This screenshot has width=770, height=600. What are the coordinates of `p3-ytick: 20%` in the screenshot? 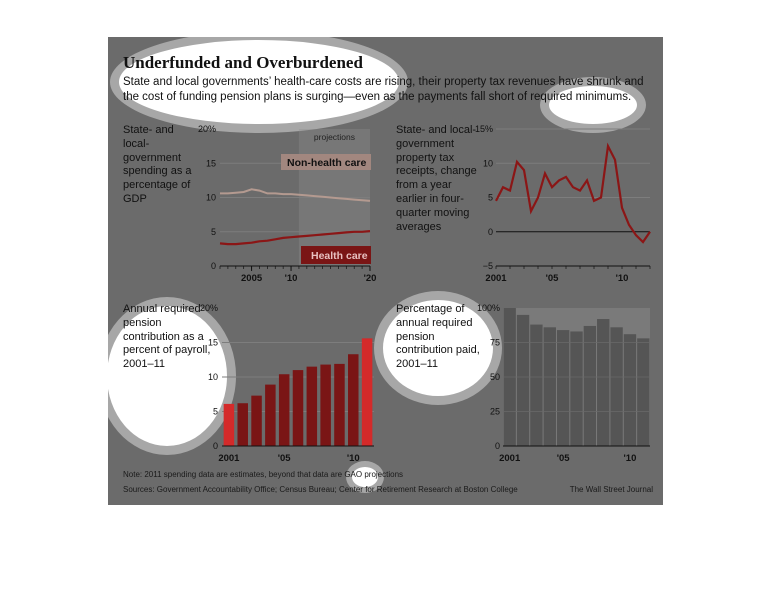 It's located at (209, 308).